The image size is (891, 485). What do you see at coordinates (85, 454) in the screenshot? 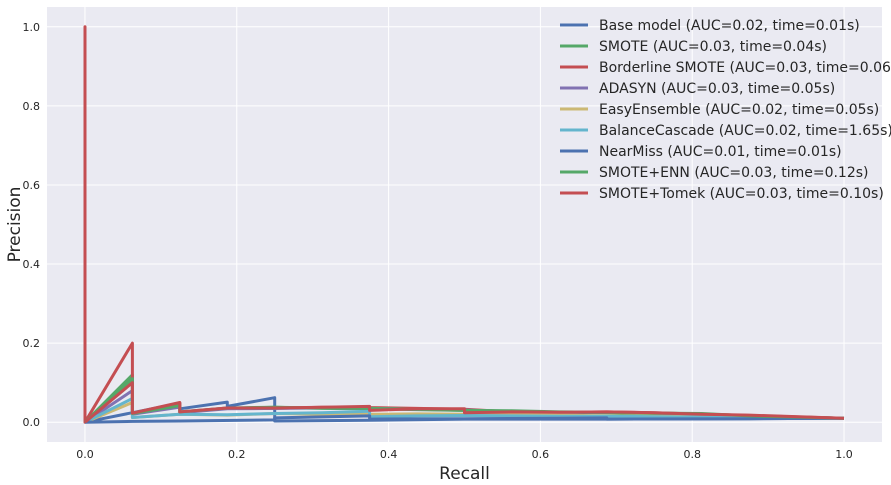
I see `x-tick-label: 0.0` at bounding box center [85, 454].